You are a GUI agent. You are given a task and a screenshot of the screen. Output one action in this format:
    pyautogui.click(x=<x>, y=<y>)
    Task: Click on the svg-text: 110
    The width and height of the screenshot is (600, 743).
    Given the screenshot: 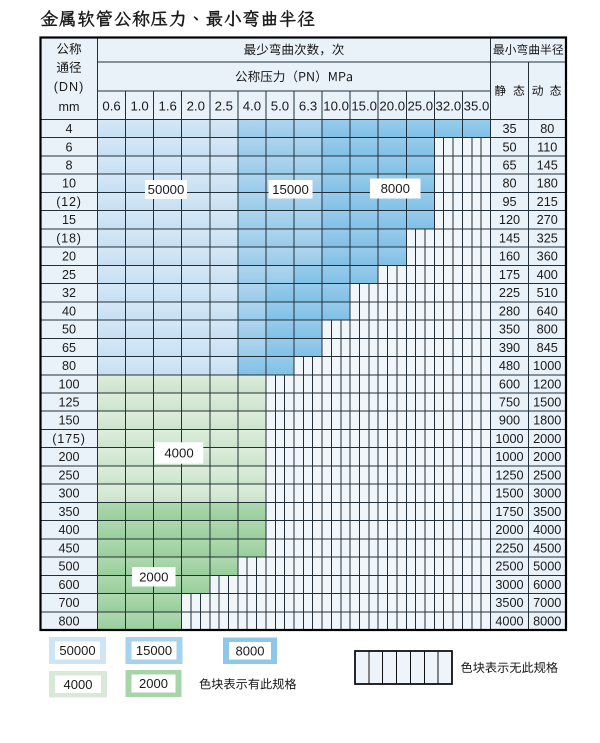 What is the action you would take?
    pyautogui.click(x=547, y=147)
    